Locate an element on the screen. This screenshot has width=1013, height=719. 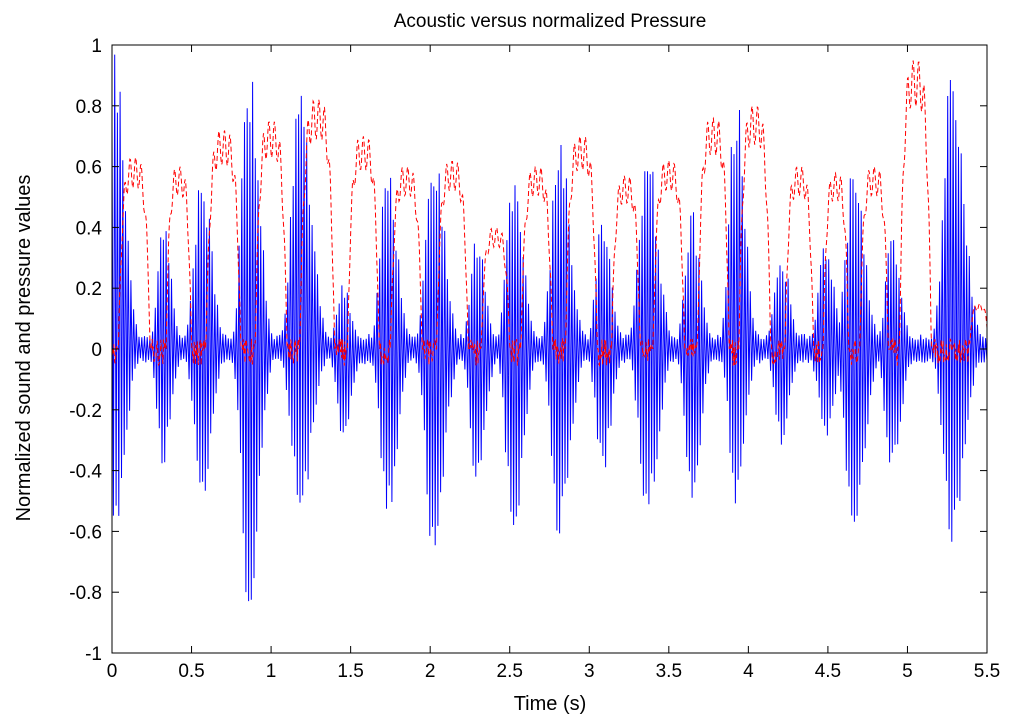
y-tick-label: 0.6 is located at coordinates (89, 168).